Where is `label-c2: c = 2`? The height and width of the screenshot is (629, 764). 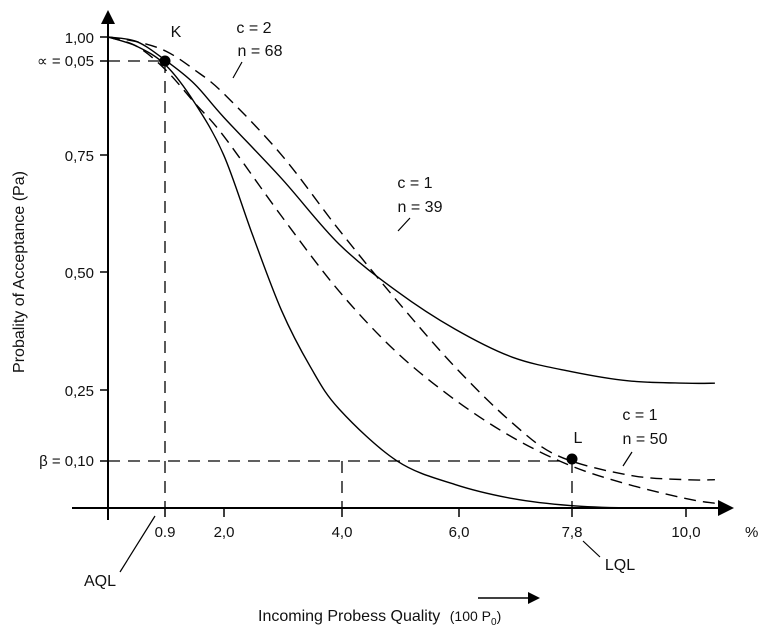
label-c2: c = 2 is located at coordinates (253, 28).